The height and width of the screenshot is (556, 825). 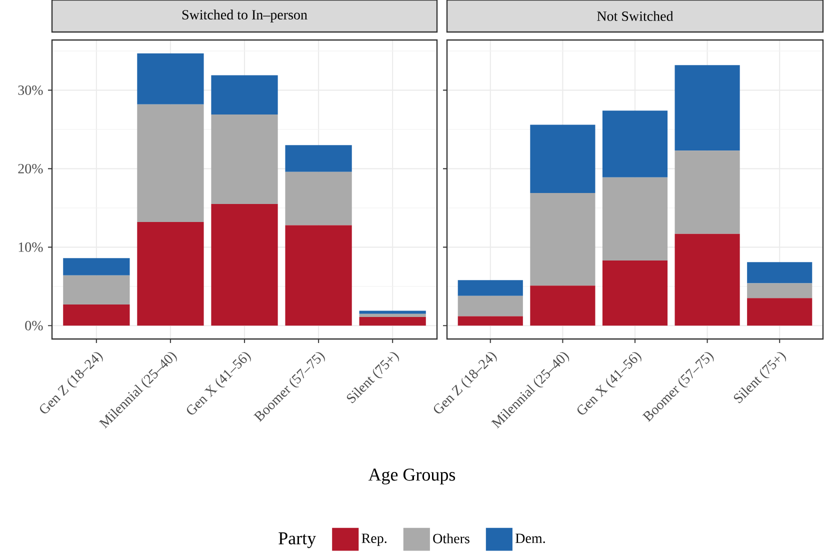 I want to click on legend-label: Others, so click(x=451, y=538).